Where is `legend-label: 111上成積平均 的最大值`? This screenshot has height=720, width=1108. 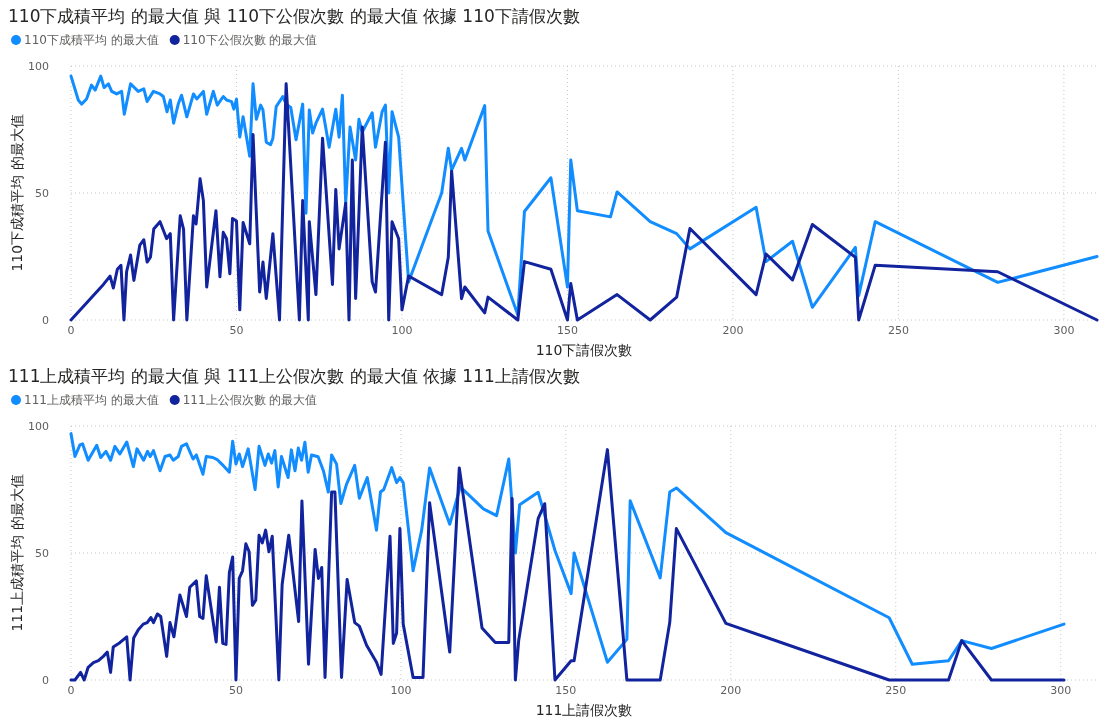
legend-label: 111上成積平均 的最大值 is located at coordinates (91, 400).